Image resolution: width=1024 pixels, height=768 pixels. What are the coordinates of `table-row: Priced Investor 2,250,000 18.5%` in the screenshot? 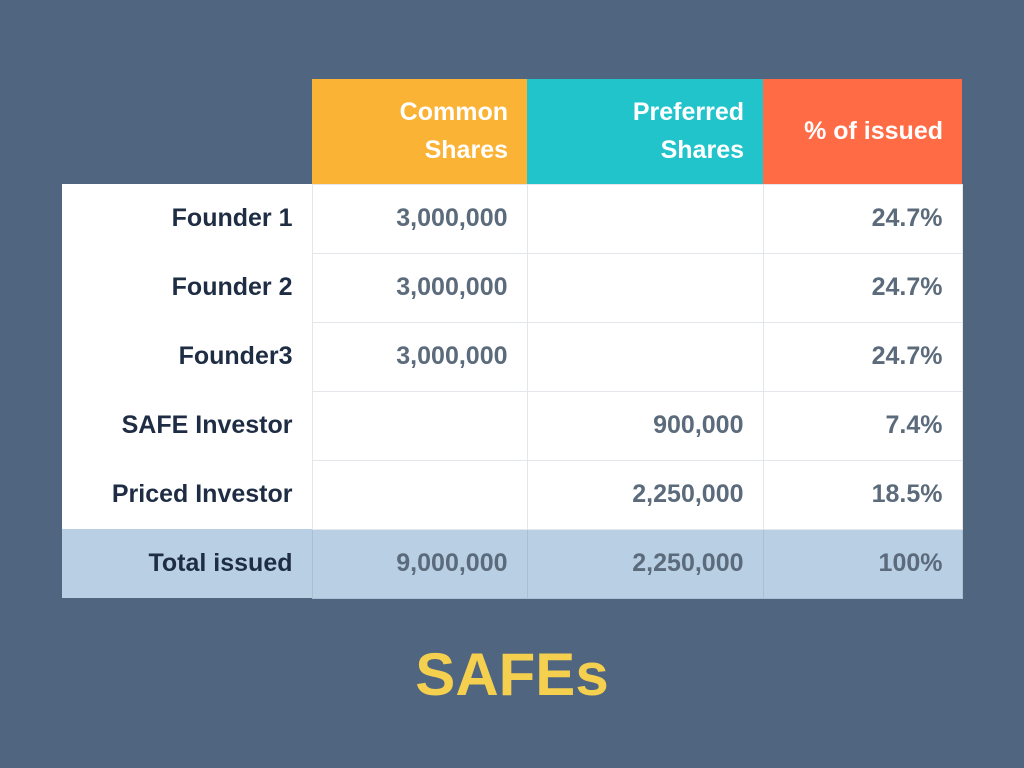 It's located at (512, 494).